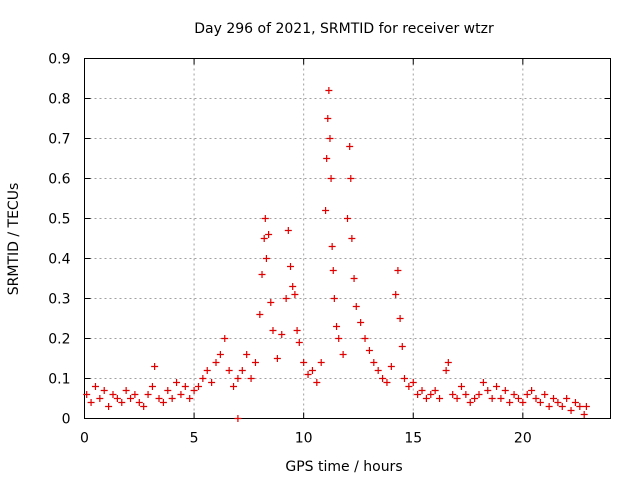 The height and width of the screenshot is (480, 640). What do you see at coordinates (523, 439) in the screenshot?
I see `x-tick-label: 20` at bounding box center [523, 439].